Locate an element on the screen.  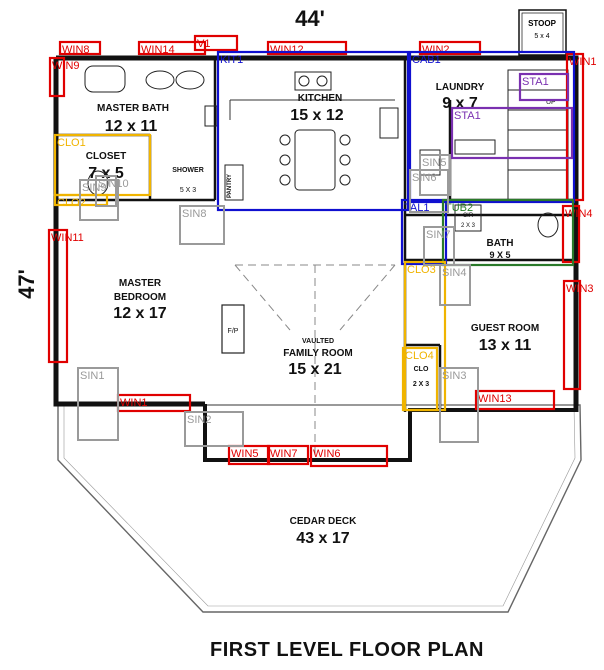
annotation-label: CLO4 is located at coordinates (419, 356).